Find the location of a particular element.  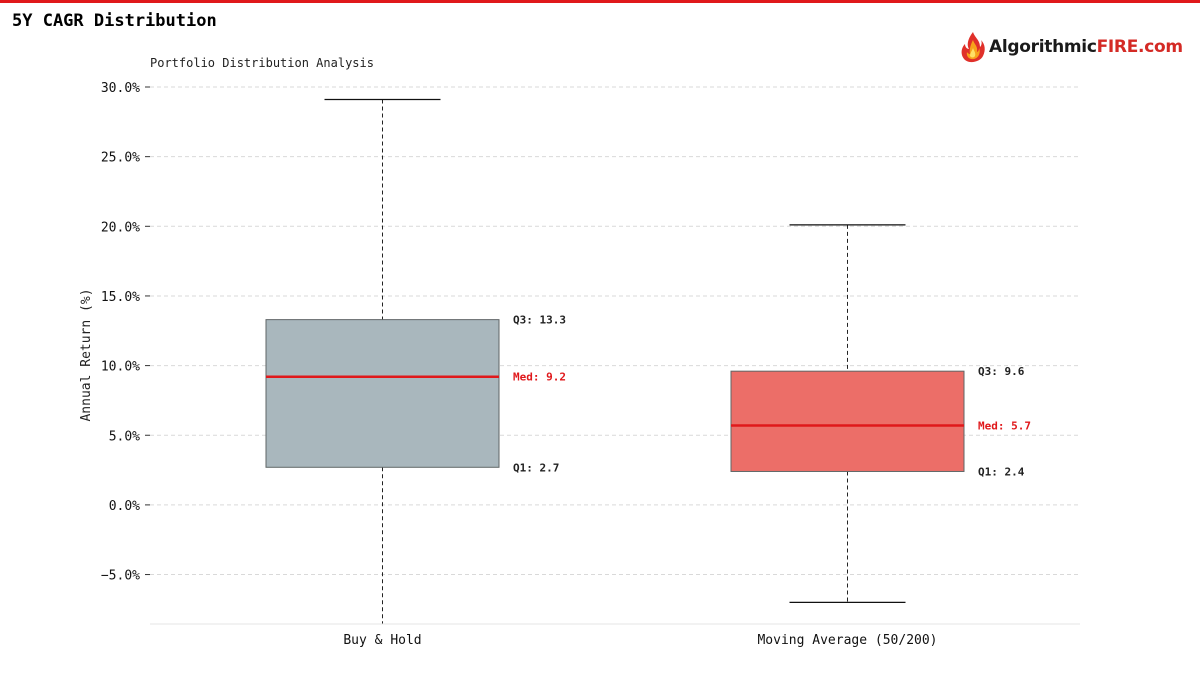

y-tick-label: 20.0% is located at coordinates (120, 227).